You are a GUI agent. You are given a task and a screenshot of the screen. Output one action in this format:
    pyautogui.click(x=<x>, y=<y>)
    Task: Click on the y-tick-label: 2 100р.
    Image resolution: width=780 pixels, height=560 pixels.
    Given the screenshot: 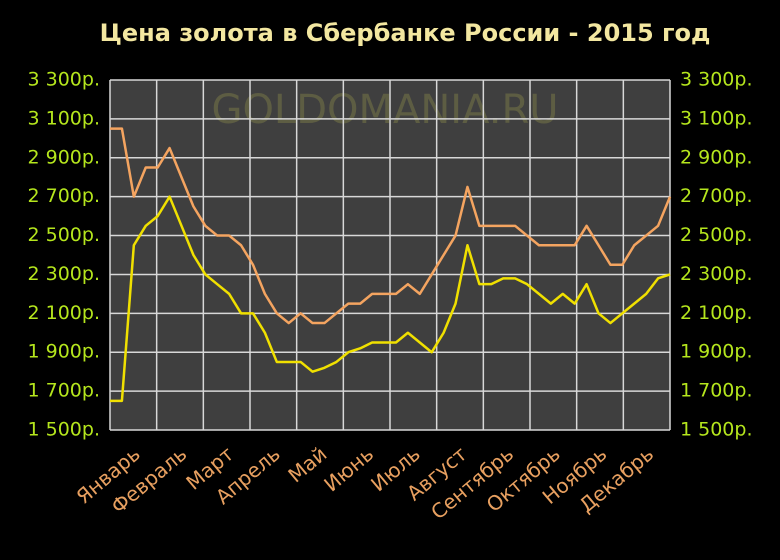 What is the action you would take?
    pyautogui.click(x=64, y=313)
    